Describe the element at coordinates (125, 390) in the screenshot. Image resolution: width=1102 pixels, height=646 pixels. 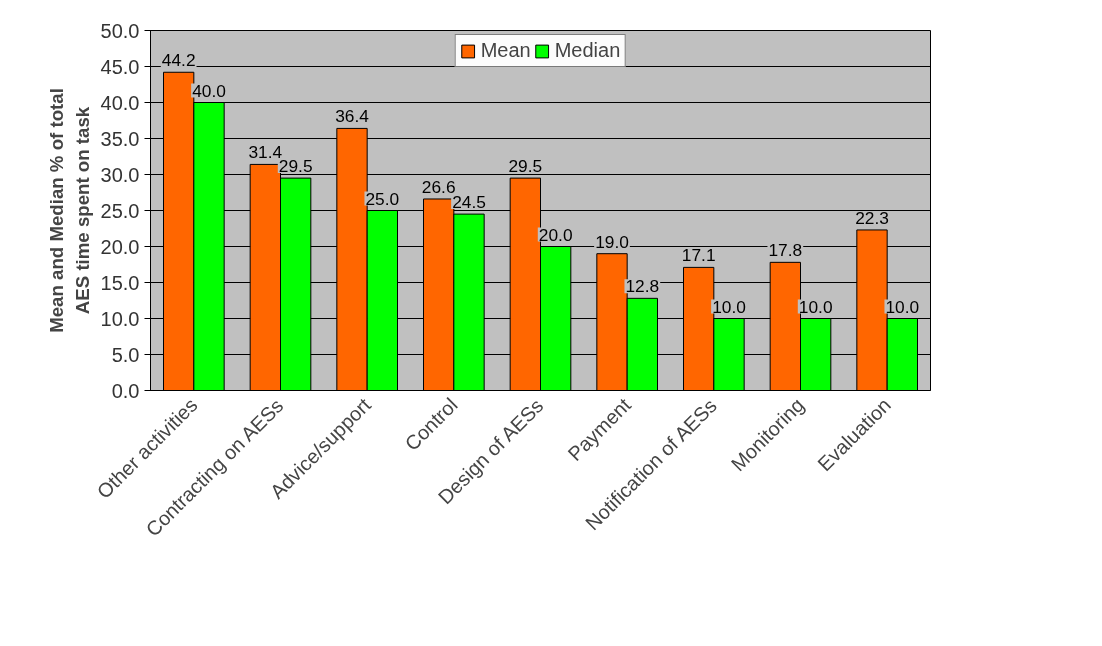
I see `y-tick-label: 0.0` at that location.